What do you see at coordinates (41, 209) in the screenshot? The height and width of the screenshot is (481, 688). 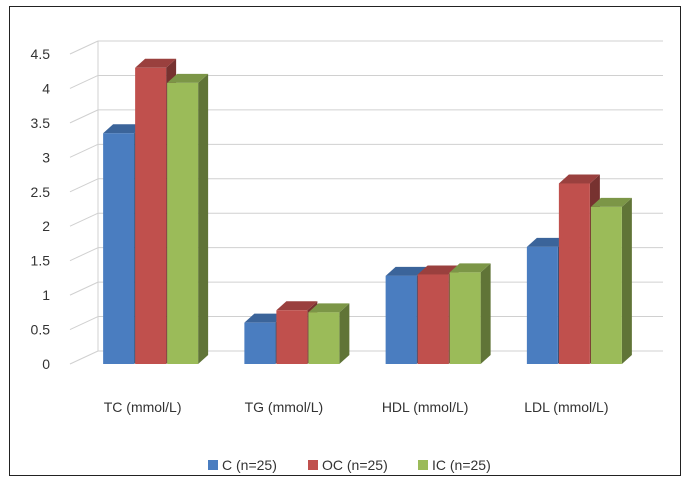 I see `y-axis: 0 0.5 1 1.5 2 2.5 3 3.5 4 4.5` at bounding box center [41, 209].